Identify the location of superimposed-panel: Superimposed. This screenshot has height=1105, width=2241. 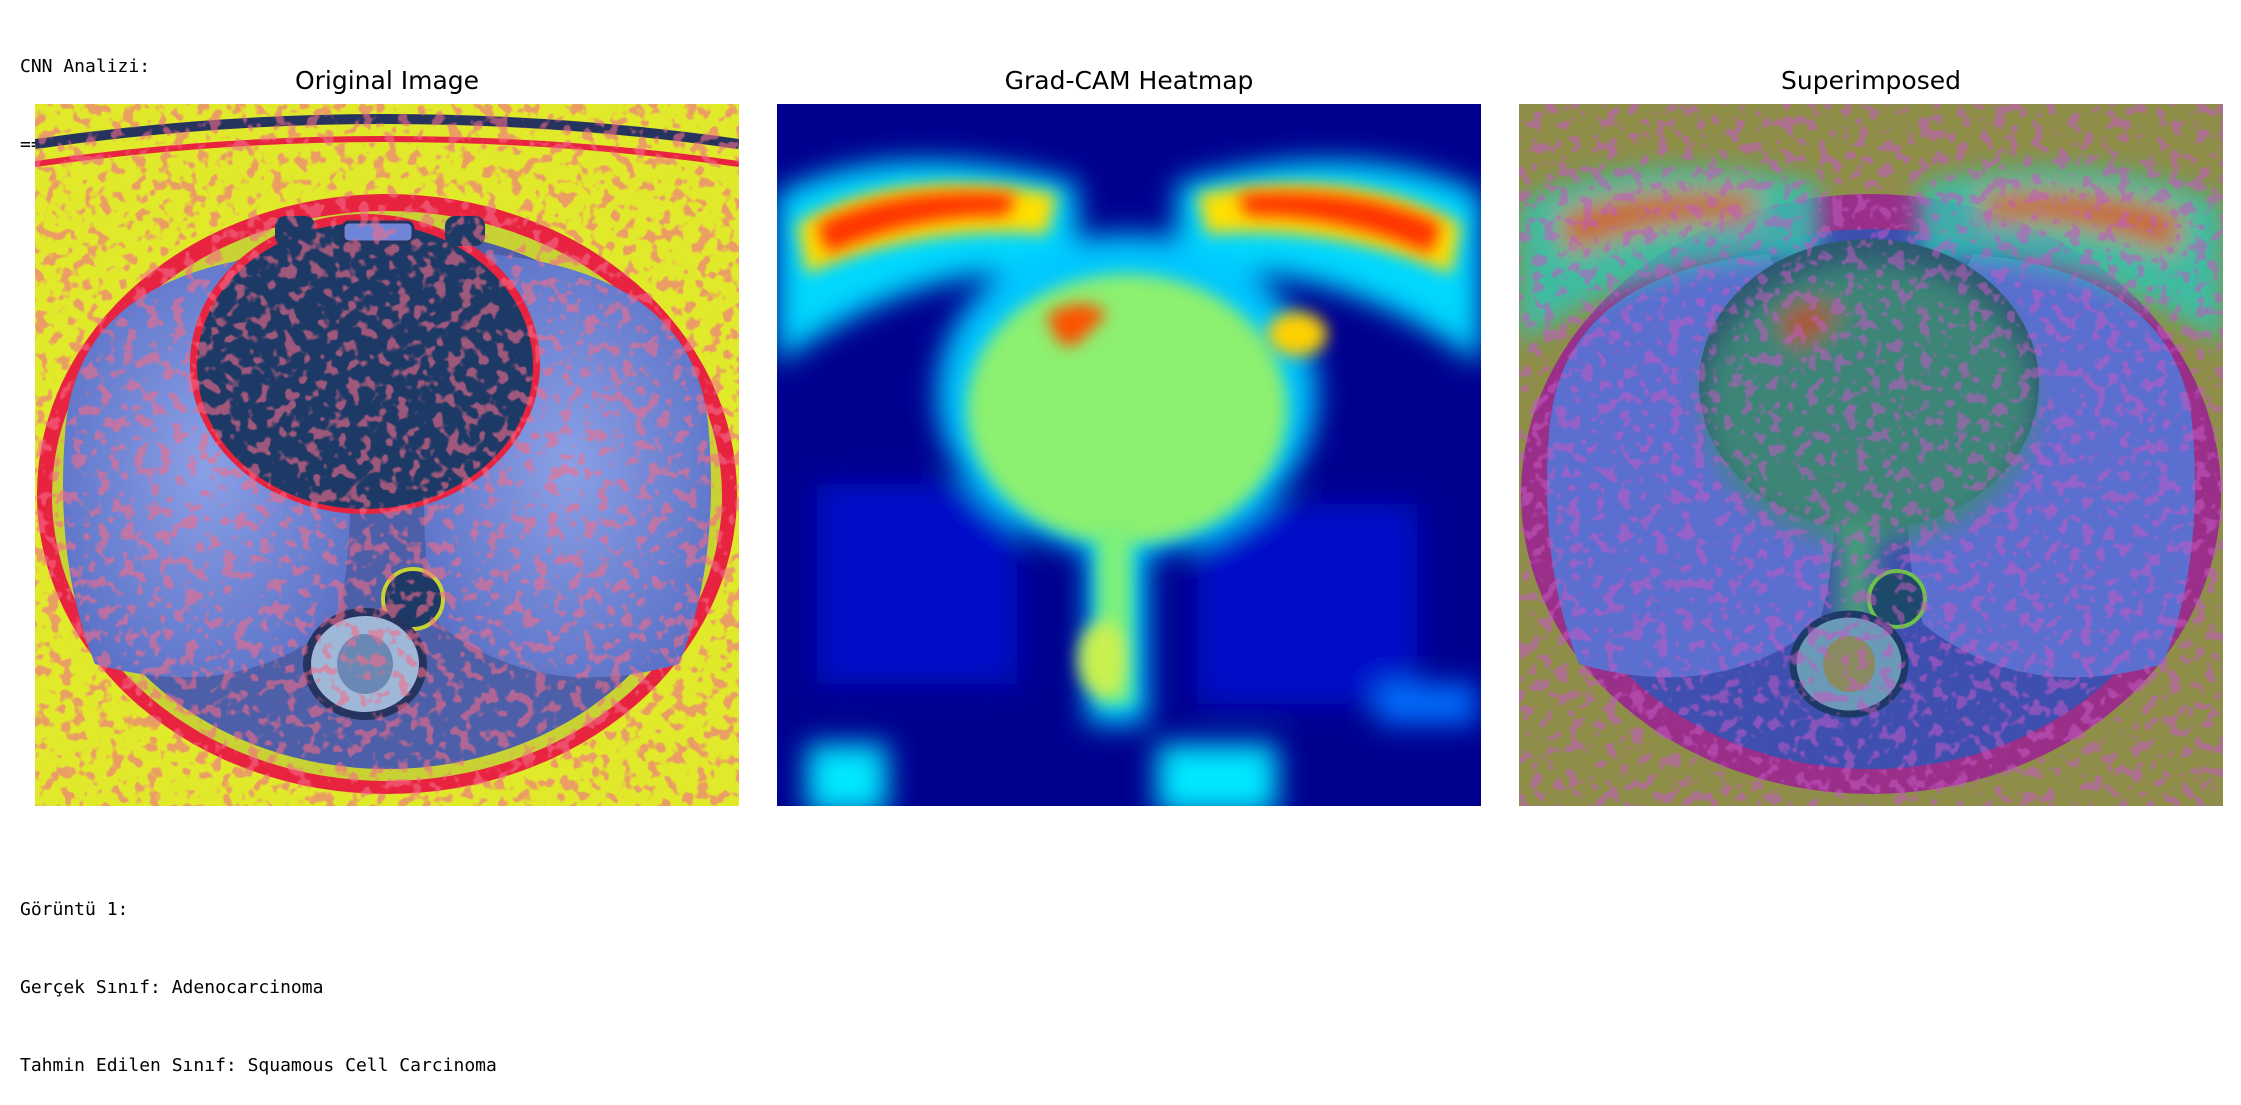
(1871, 81).